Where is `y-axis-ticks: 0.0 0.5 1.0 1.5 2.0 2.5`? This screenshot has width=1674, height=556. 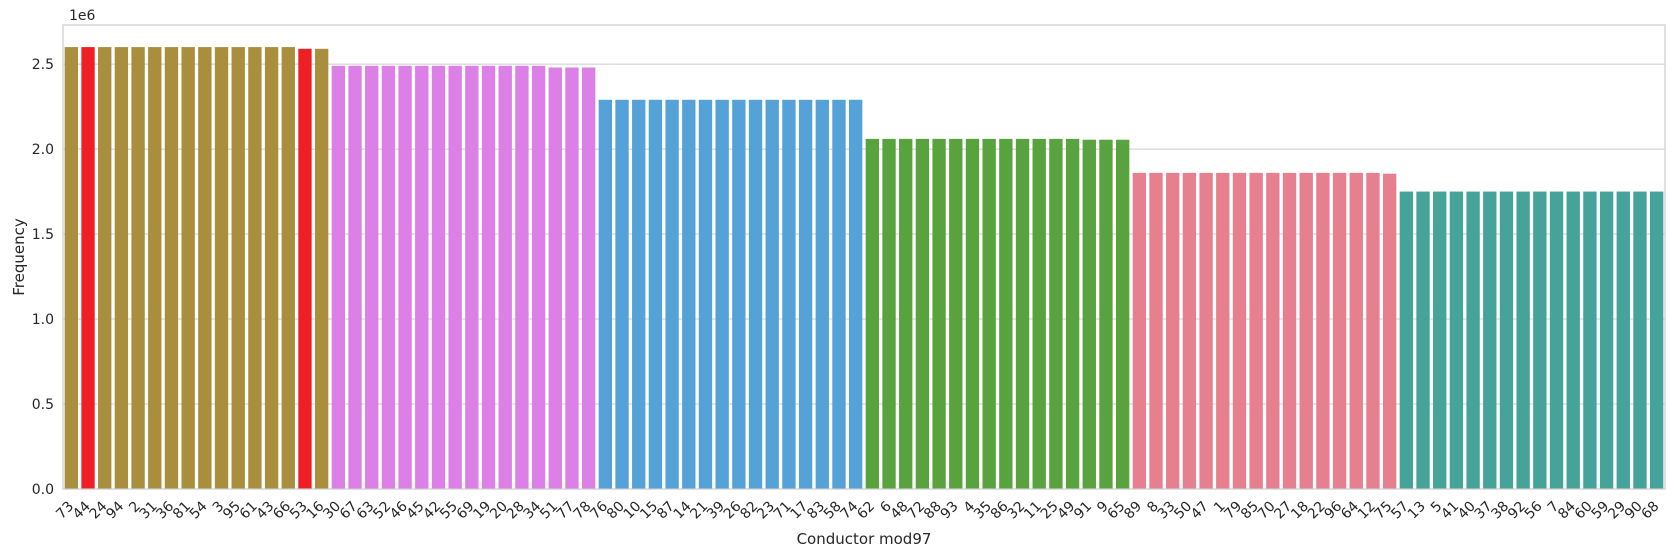 y-axis-ticks: 0.0 0.5 1.0 1.5 2.0 2.5 is located at coordinates (43, 277).